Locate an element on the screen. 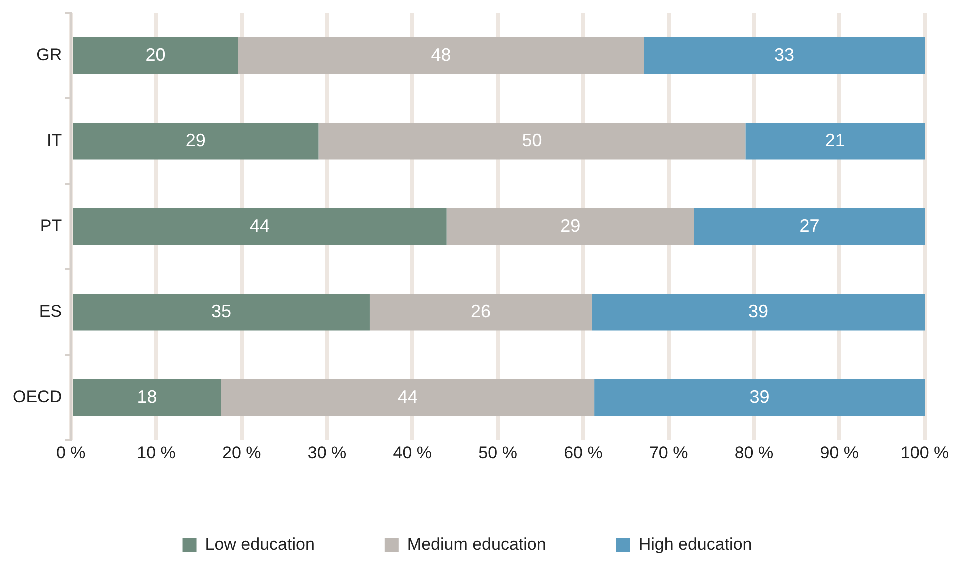  x-tick-label: 90 % is located at coordinates (839, 452).